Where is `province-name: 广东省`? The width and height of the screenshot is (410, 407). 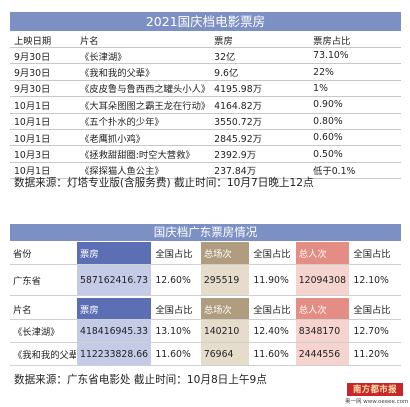 province-name: 广东省 is located at coordinates (44, 280).